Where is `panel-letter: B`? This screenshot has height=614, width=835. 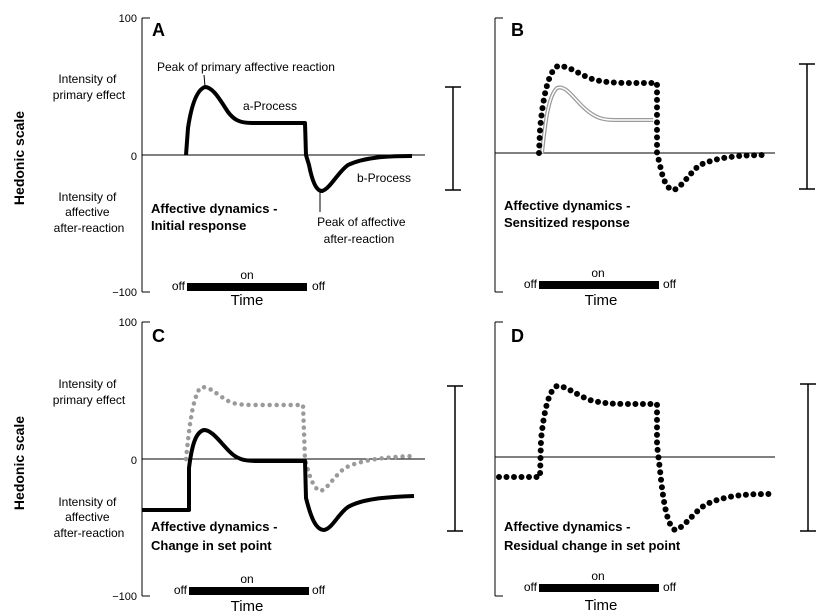 panel-letter: B is located at coordinates (517, 30).